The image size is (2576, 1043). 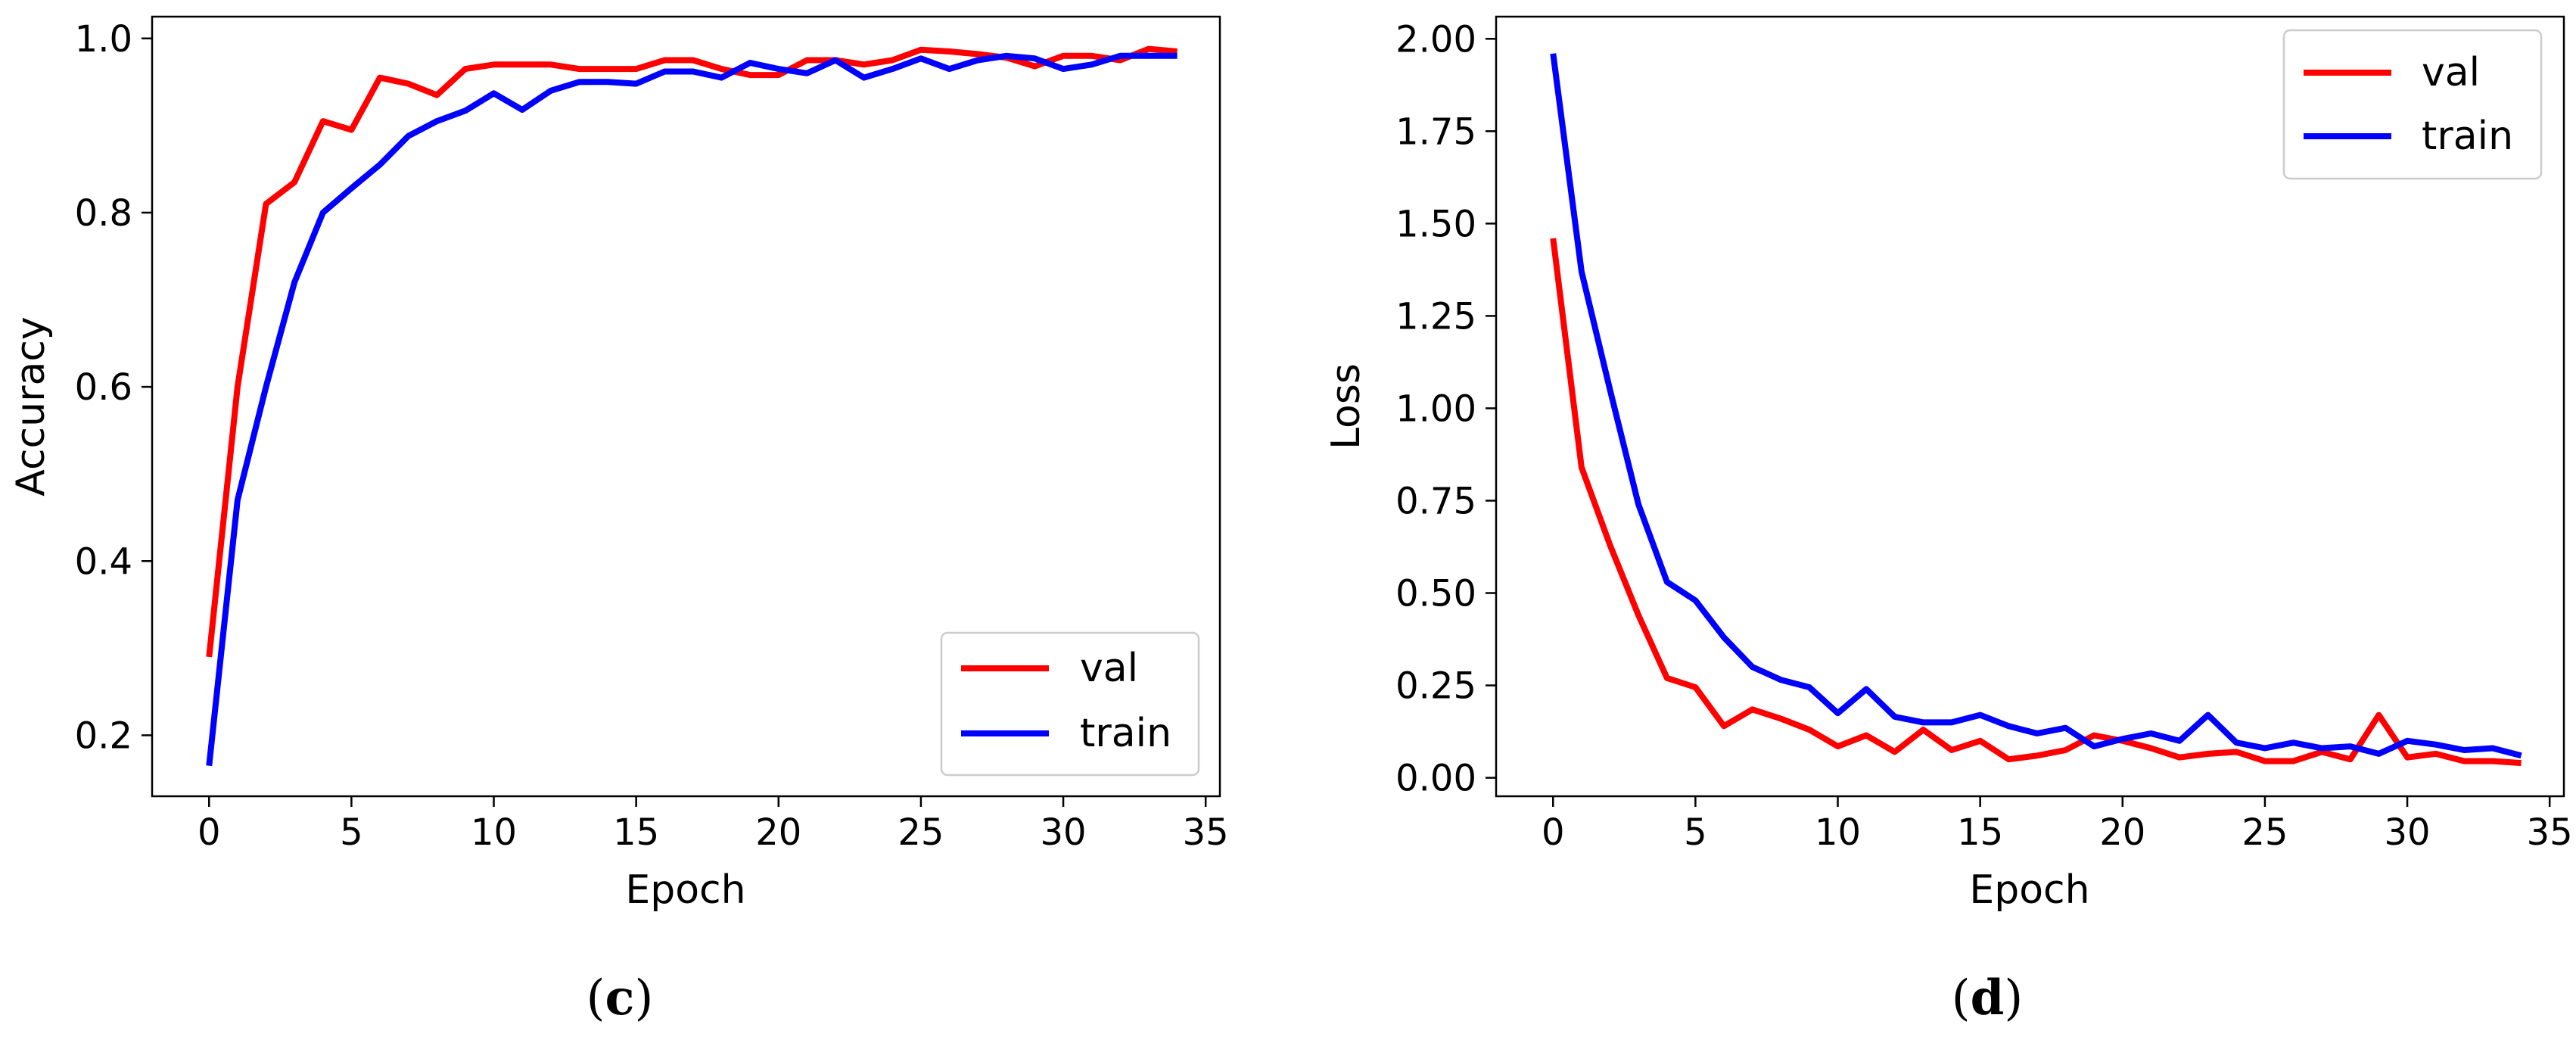 I want to click on loss-x-axis-label: Epoch, so click(x=2029, y=890).